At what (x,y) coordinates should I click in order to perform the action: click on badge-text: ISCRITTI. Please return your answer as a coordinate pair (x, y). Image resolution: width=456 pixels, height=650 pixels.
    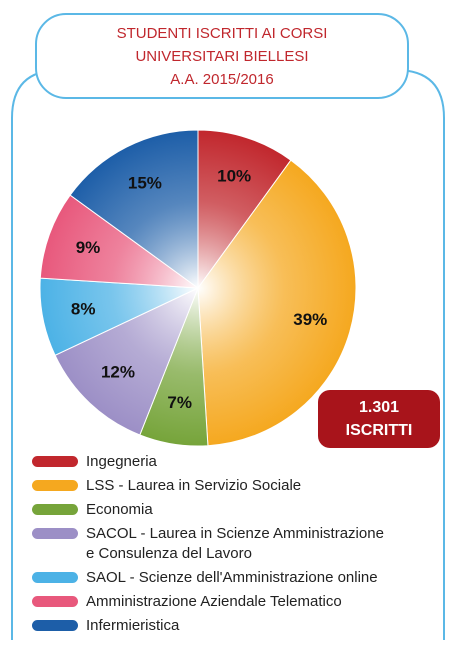
    Looking at the image, I should click on (379, 430).